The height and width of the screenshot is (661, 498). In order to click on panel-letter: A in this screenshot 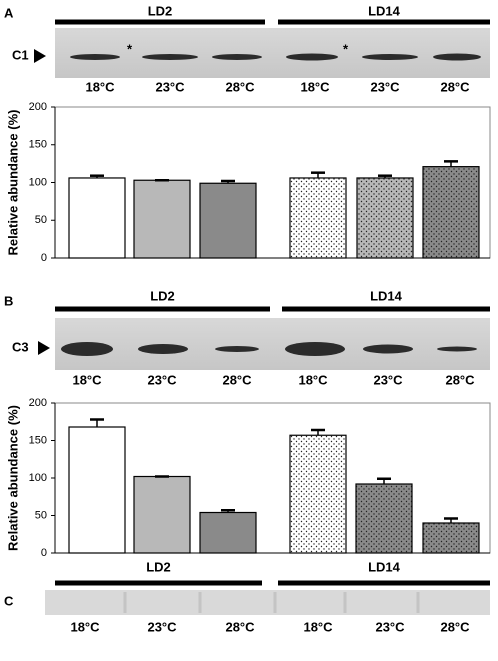, I will do `click(9, 12)`.